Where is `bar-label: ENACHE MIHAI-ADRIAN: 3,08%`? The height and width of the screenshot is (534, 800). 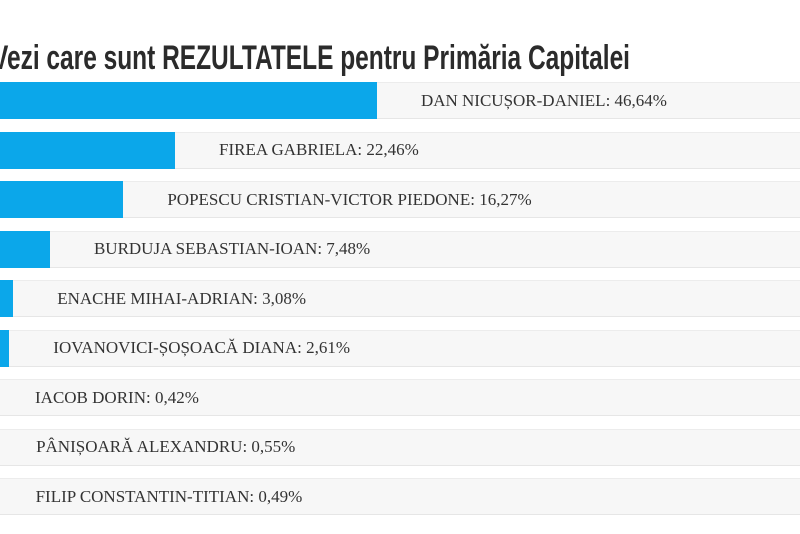
bar-label: ENACHE MIHAI-ADRIAN: 3,08% is located at coordinates (182, 298).